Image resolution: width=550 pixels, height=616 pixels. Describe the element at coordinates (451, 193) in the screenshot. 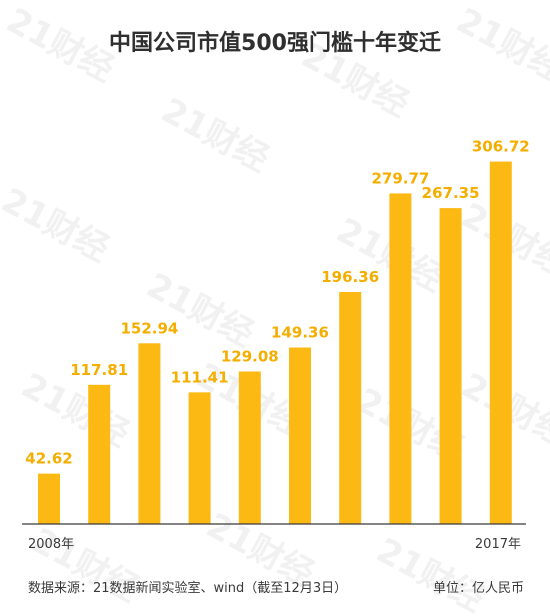

I see `value-label-9: 267.35` at that location.